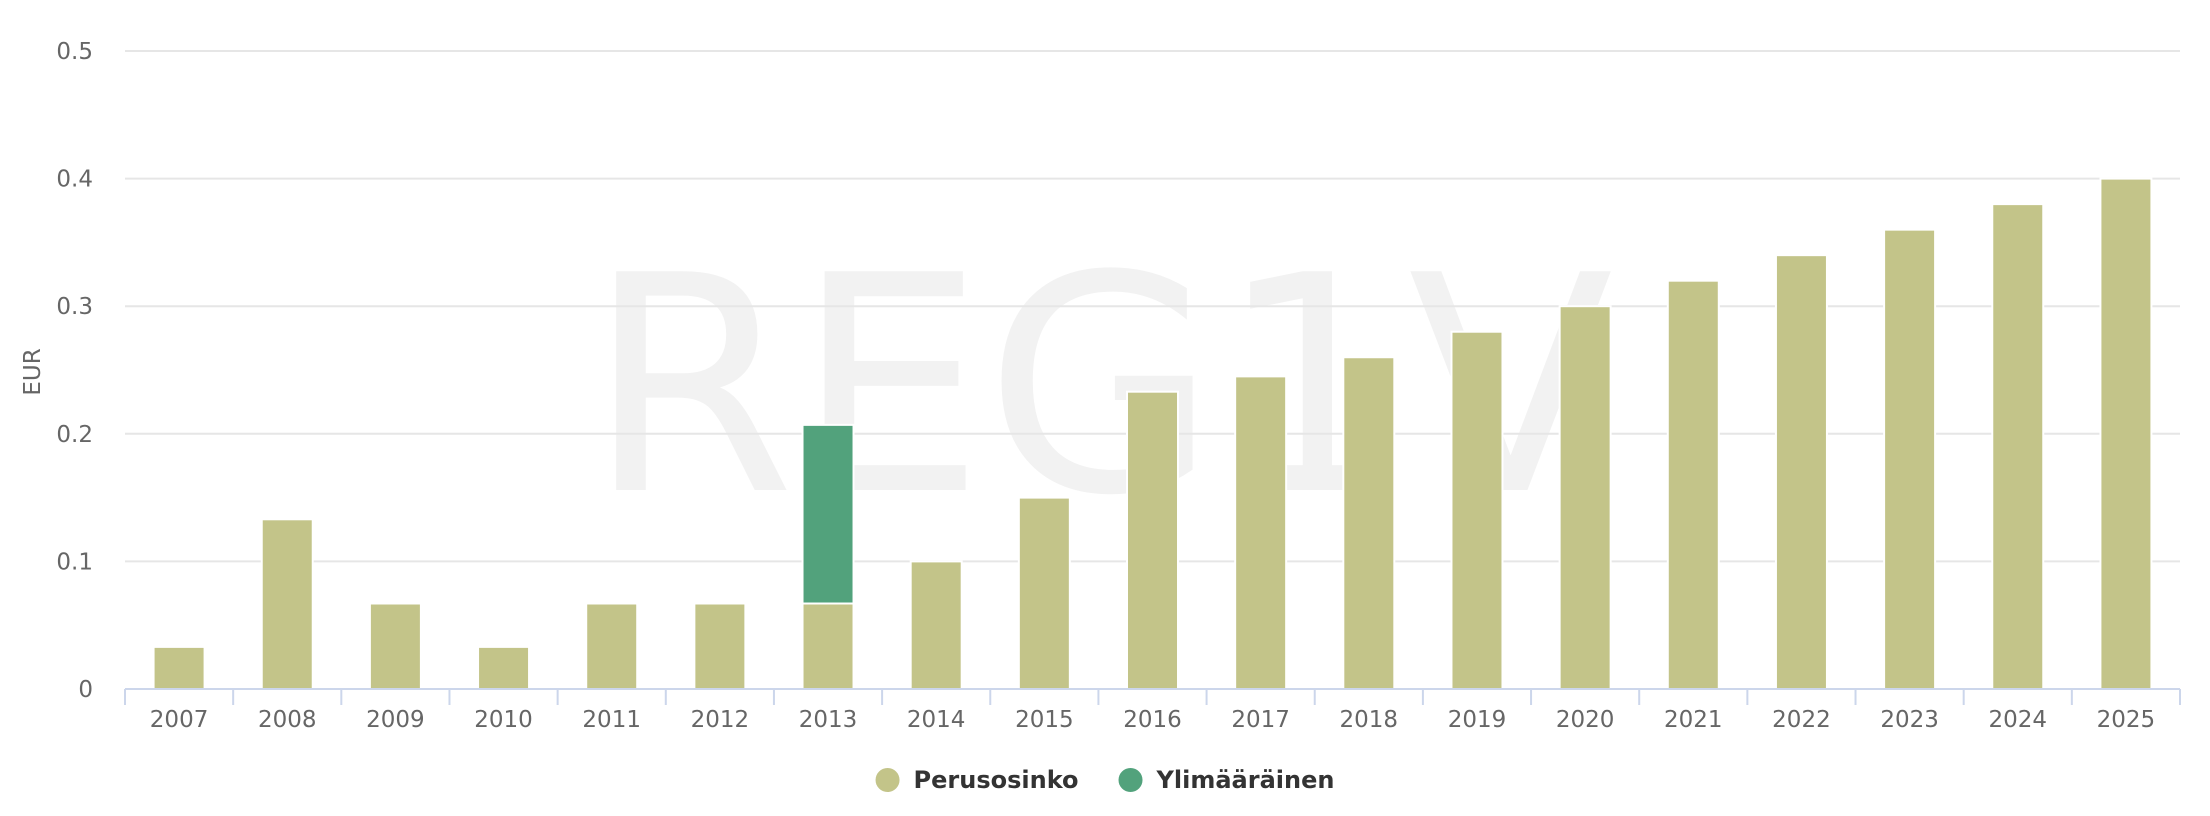 This screenshot has width=2210, height=816. Describe the element at coordinates (503, 720) in the screenshot. I see `x-tick-label: 2010` at that location.